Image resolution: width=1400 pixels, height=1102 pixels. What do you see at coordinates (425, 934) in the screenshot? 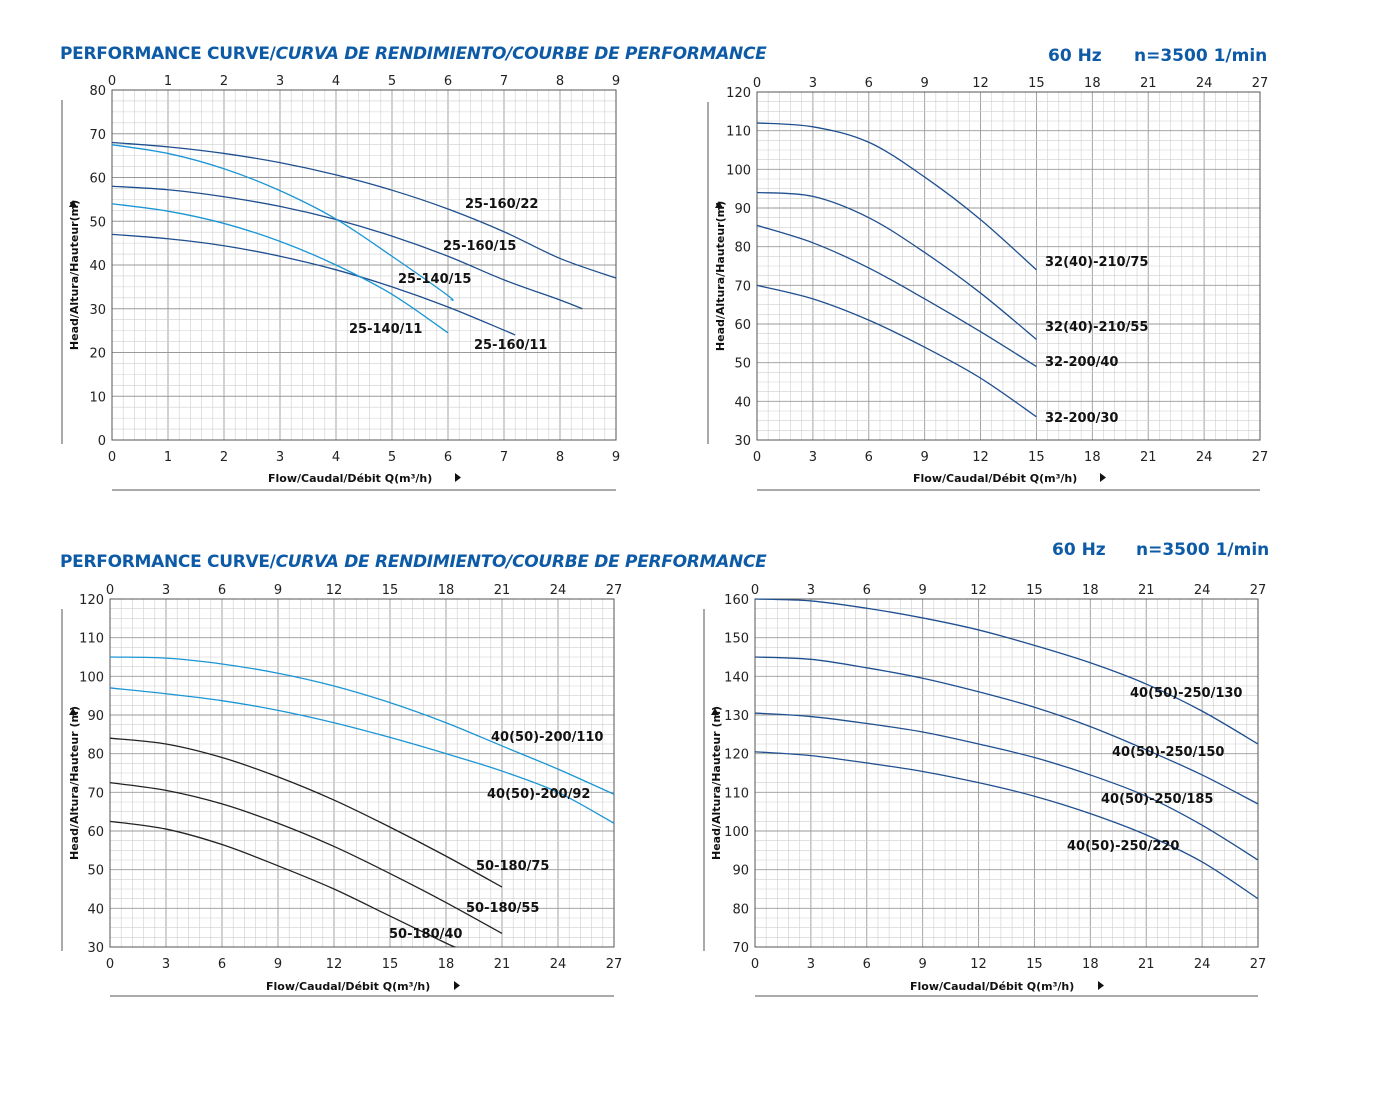
I see `curve-label: 50-180/40` at bounding box center [425, 934].